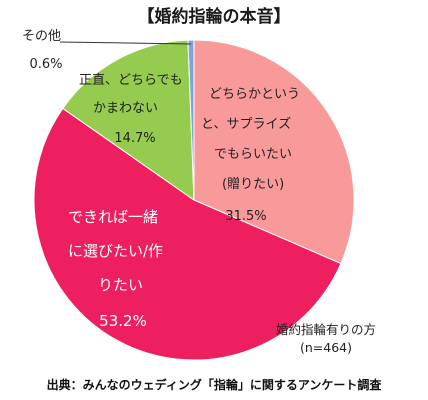 Image resolution: width=428 pixels, height=400 pixels. I want to click on slice-3-label: その他, so click(41, 36).